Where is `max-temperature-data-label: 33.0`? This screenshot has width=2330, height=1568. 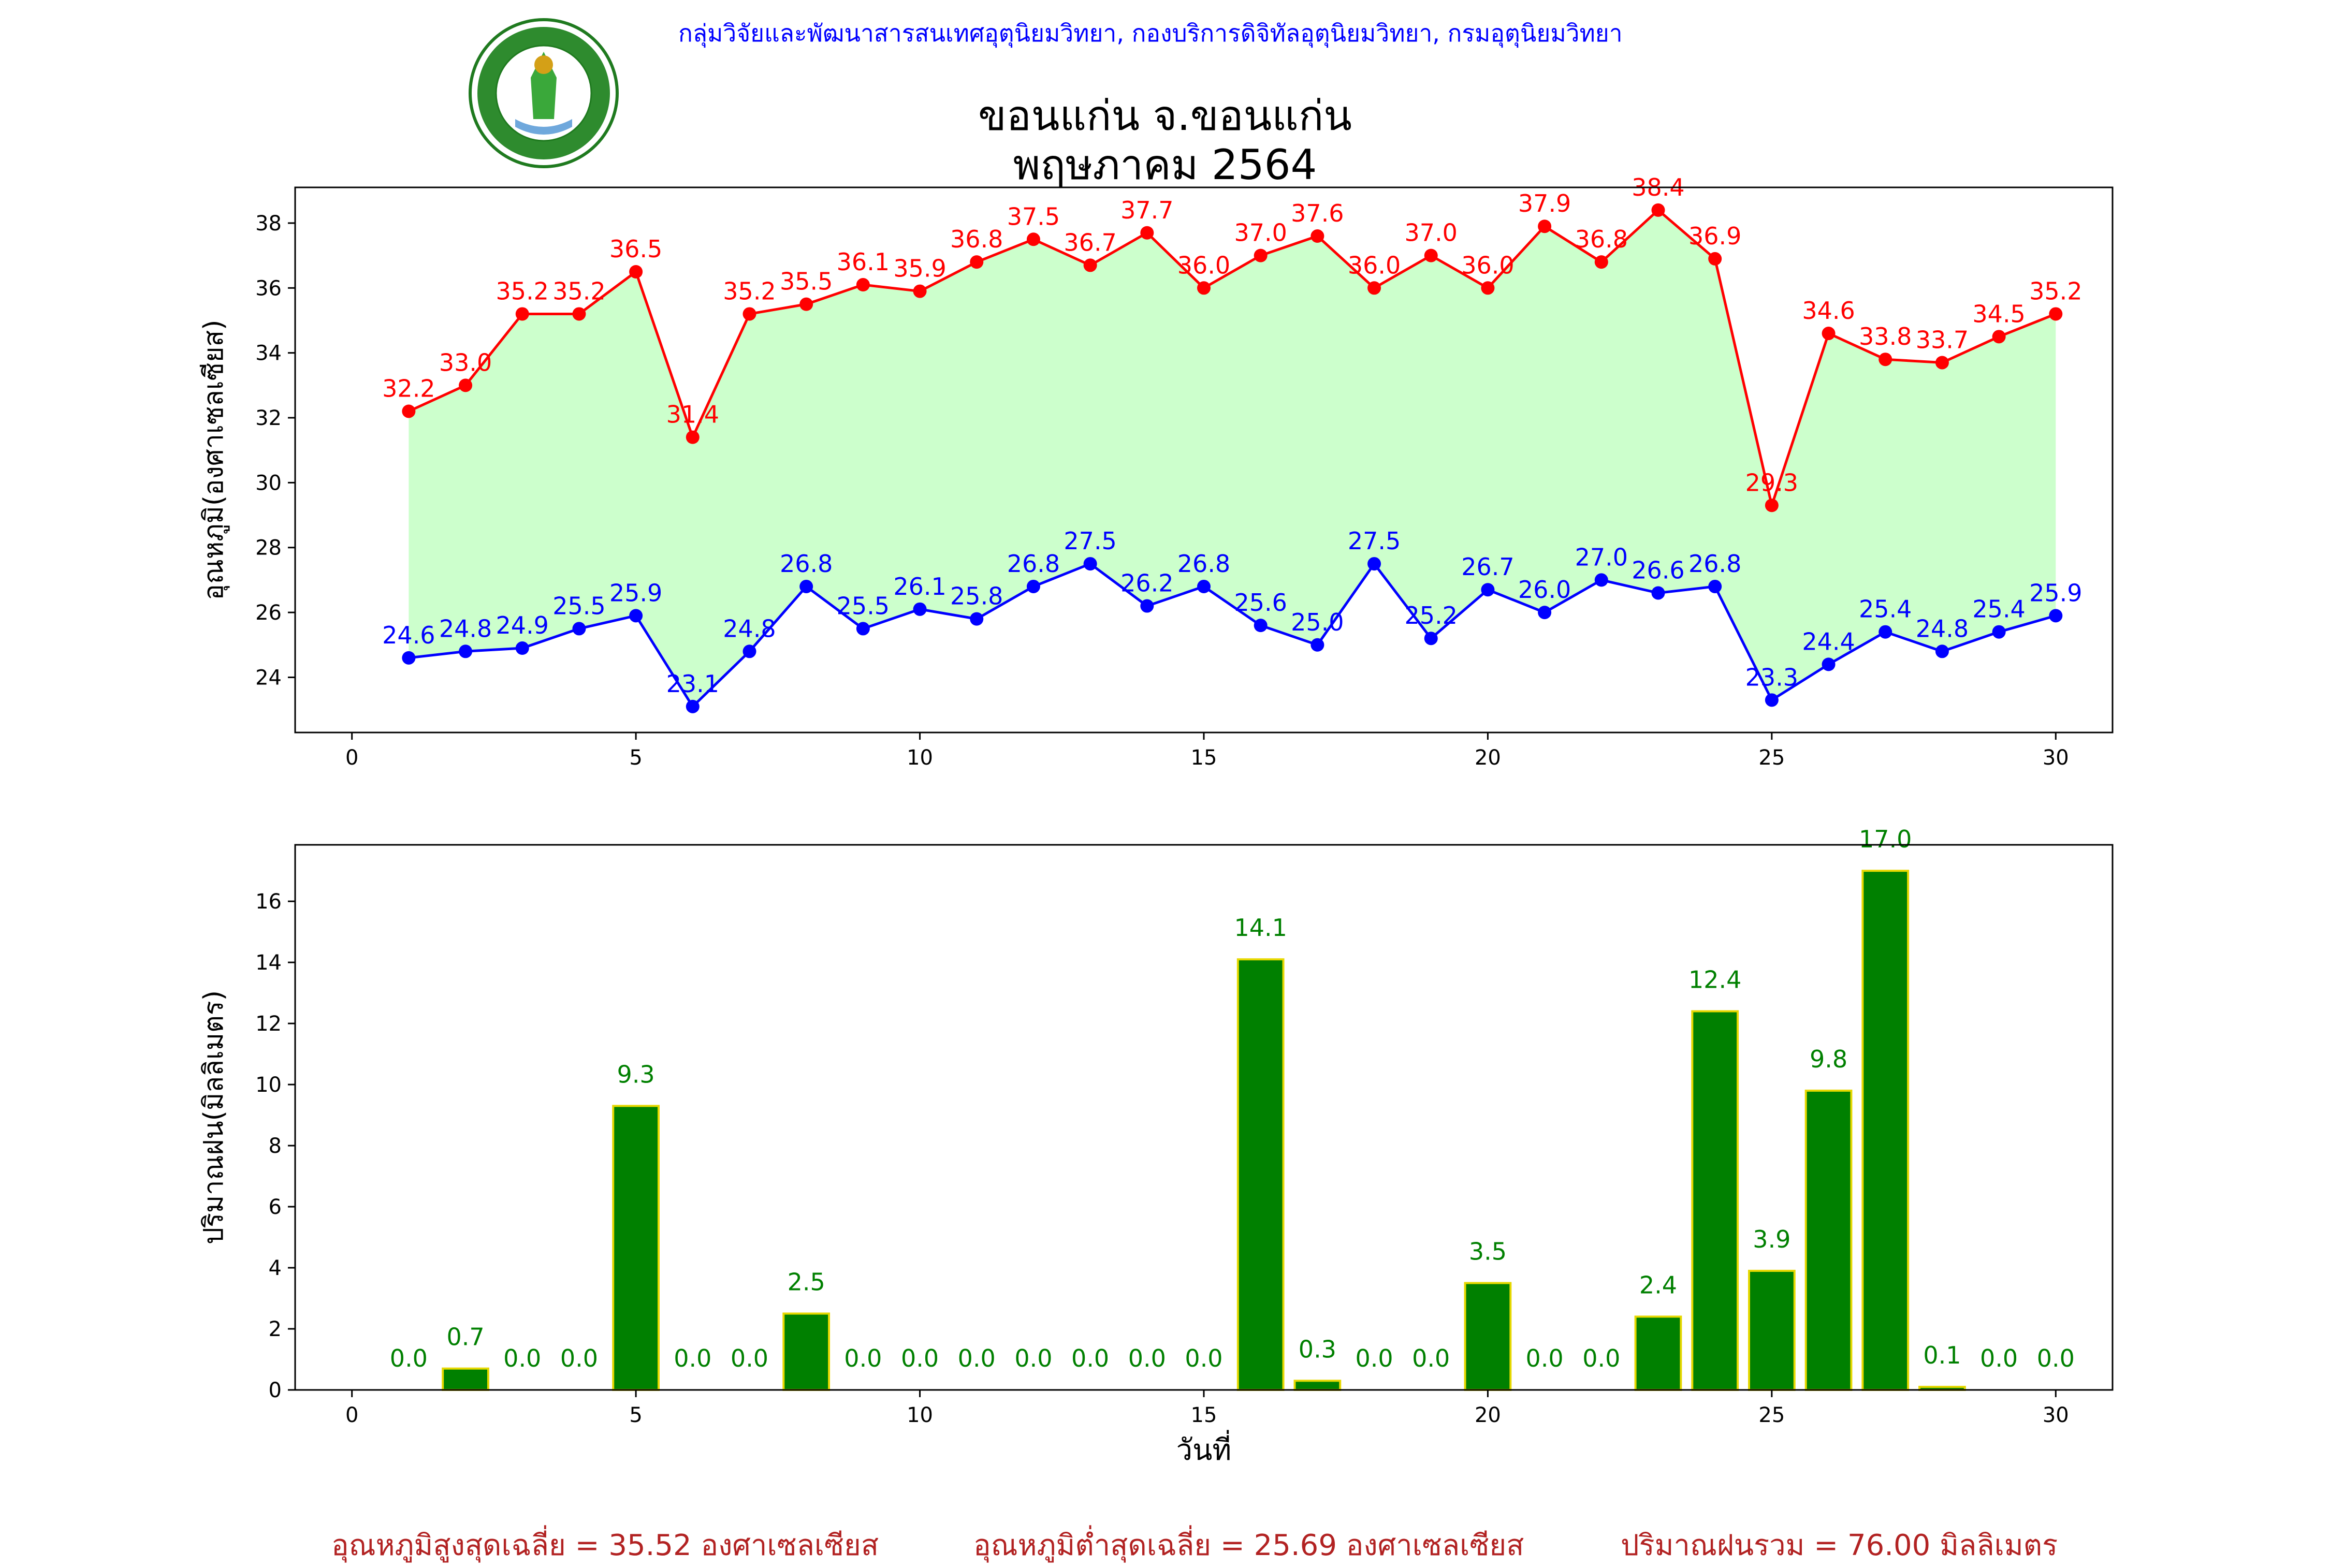
max-temperature-data-label: 33.0 is located at coordinates (465, 362).